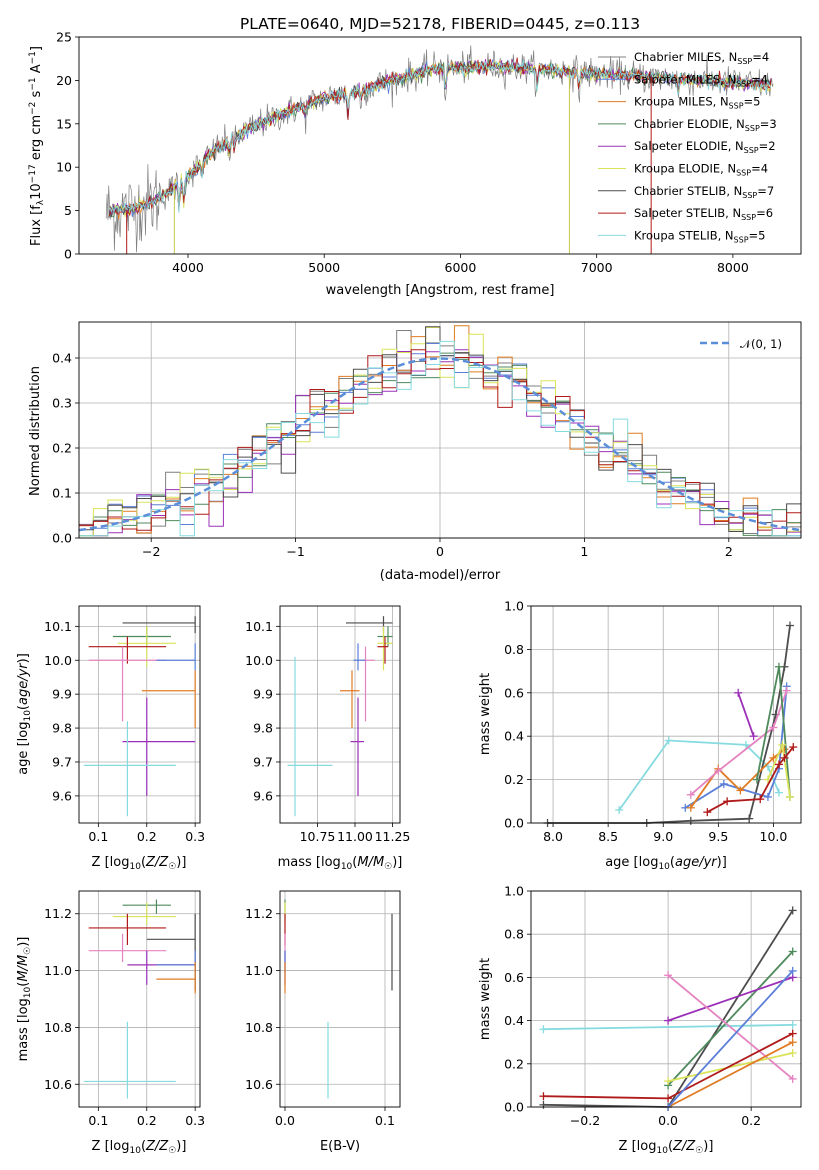  I want to click on age-vs-z-ytick-label: 9.9, so click(62, 694).